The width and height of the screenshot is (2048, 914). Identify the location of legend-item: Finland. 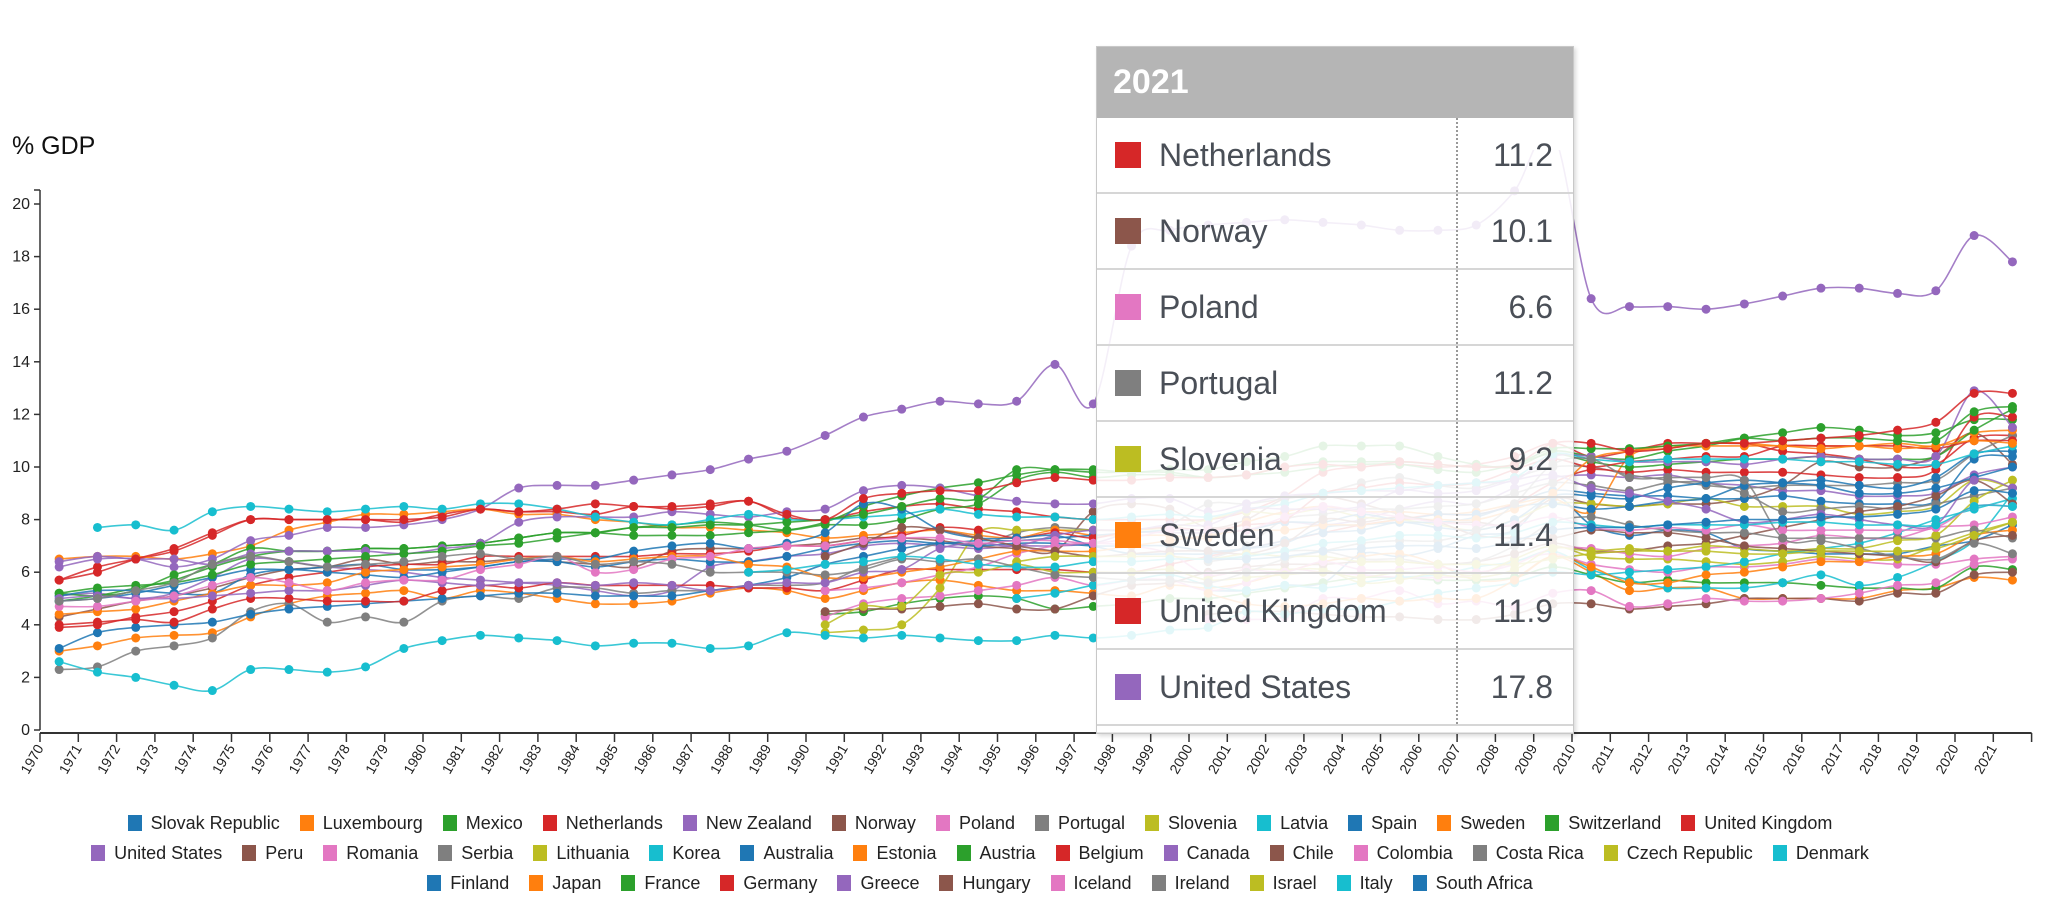
(468, 883).